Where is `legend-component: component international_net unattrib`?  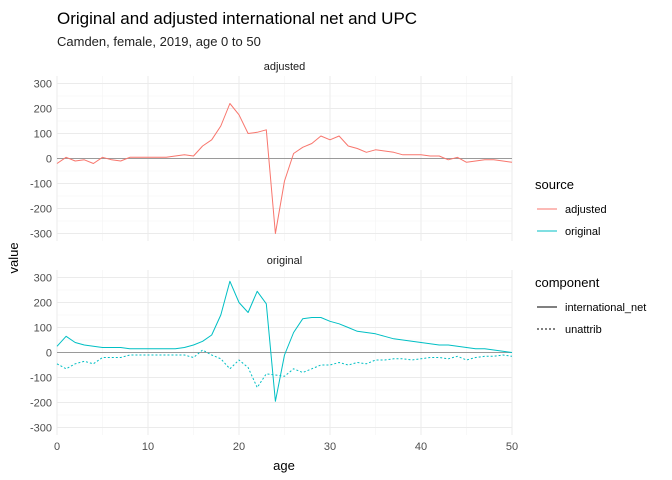 legend-component: component international_net unattrib is located at coordinates (590, 305).